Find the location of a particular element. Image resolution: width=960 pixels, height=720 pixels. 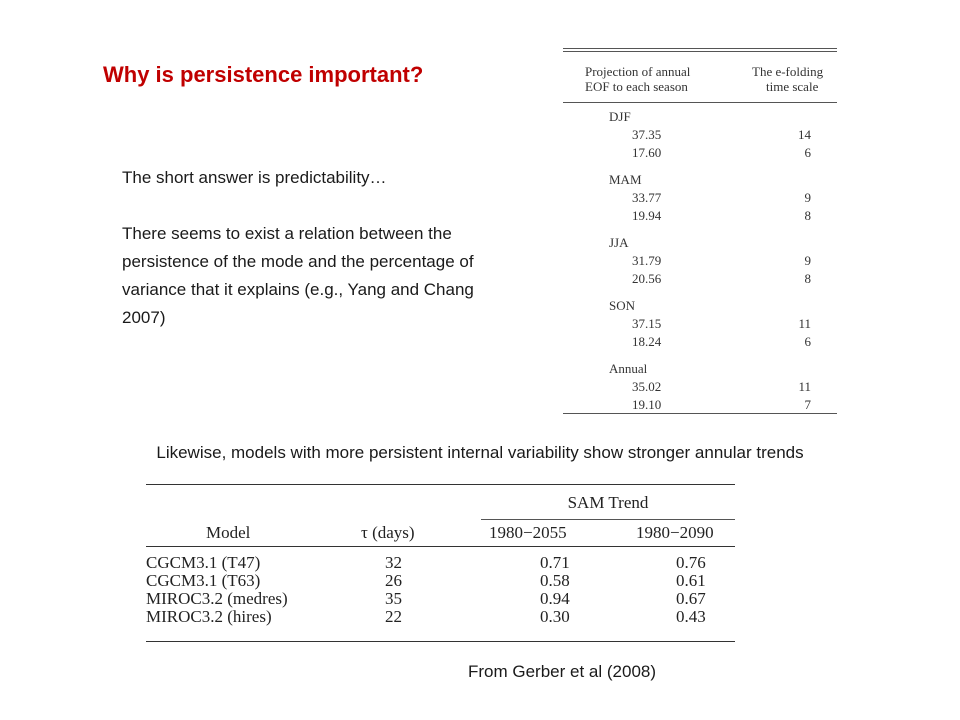

column-header-1980-2090: 1980−2090 is located at coordinates (675, 532).